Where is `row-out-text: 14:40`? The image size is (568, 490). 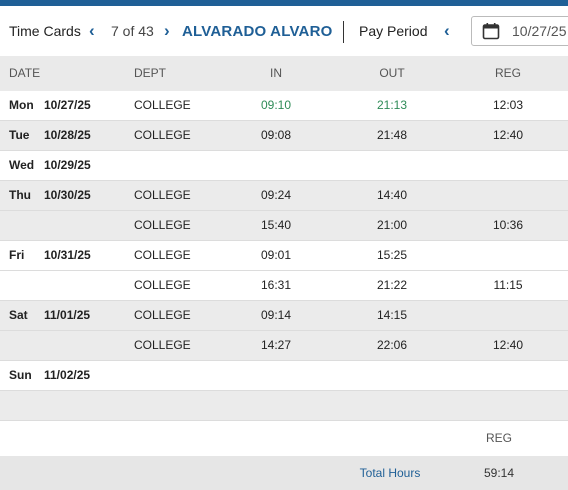 row-out-text: 14:40 is located at coordinates (392, 195).